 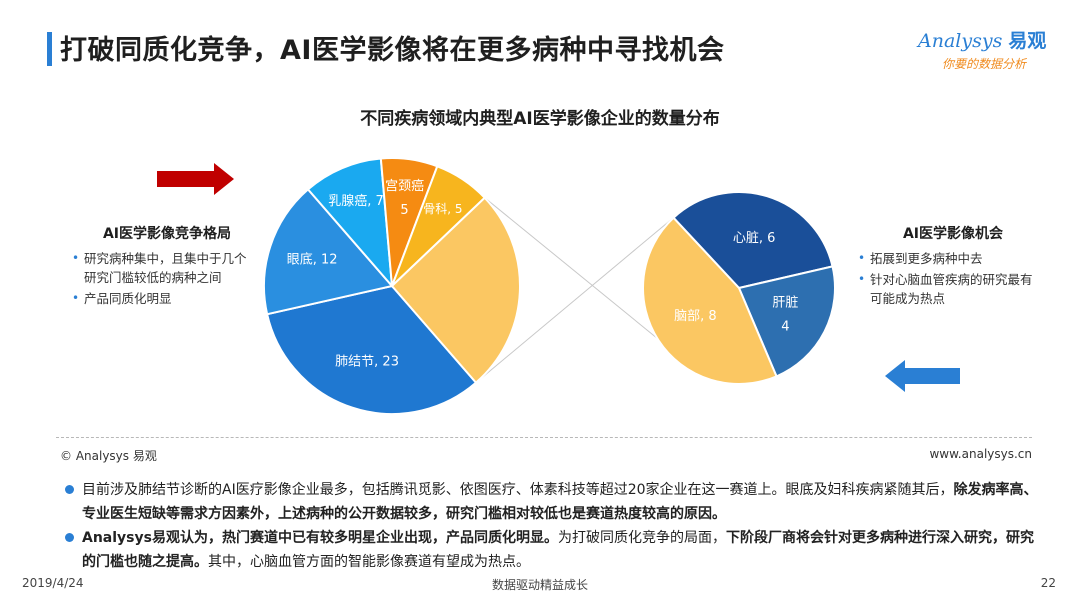 What do you see at coordinates (785, 314) in the screenshot?
I see `pie-data-label: 肝脏 4` at bounding box center [785, 314].